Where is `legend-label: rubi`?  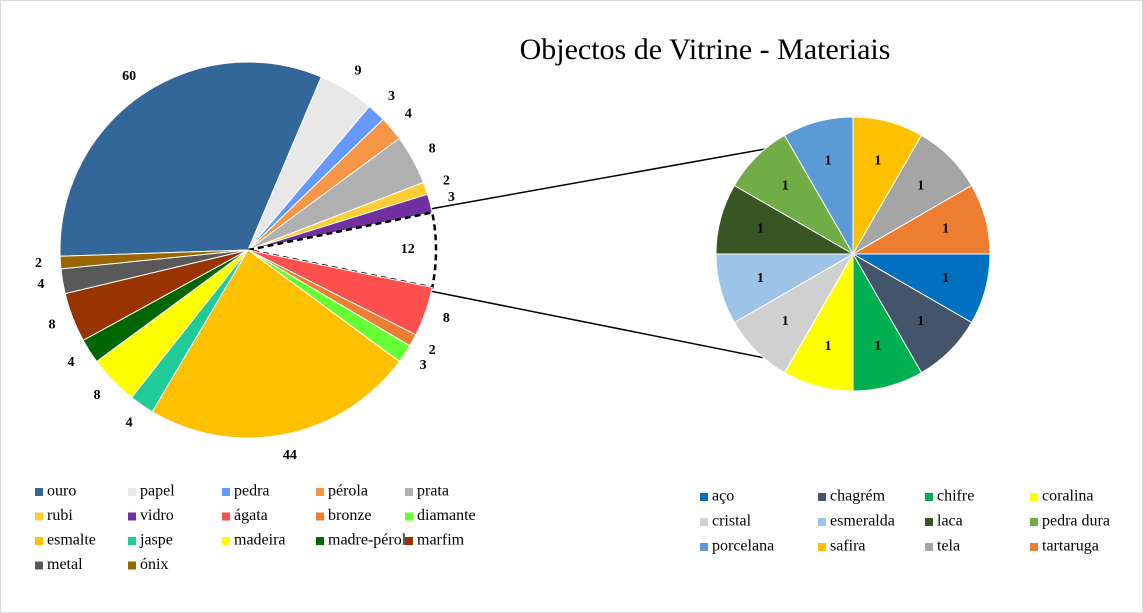 legend-label: rubi is located at coordinates (60, 515).